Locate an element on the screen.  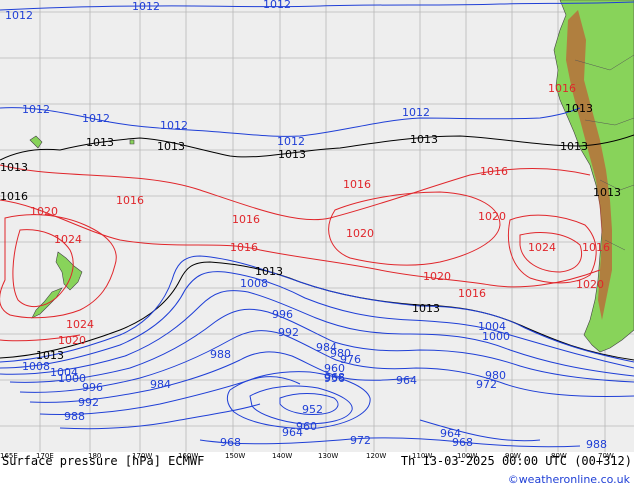
longitude-tick: 170E is located at coordinates (45, 456).